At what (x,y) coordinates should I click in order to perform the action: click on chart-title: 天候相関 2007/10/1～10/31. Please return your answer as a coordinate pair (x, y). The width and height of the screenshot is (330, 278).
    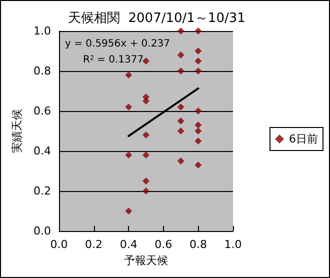
    Looking at the image, I should click on (157, 18).